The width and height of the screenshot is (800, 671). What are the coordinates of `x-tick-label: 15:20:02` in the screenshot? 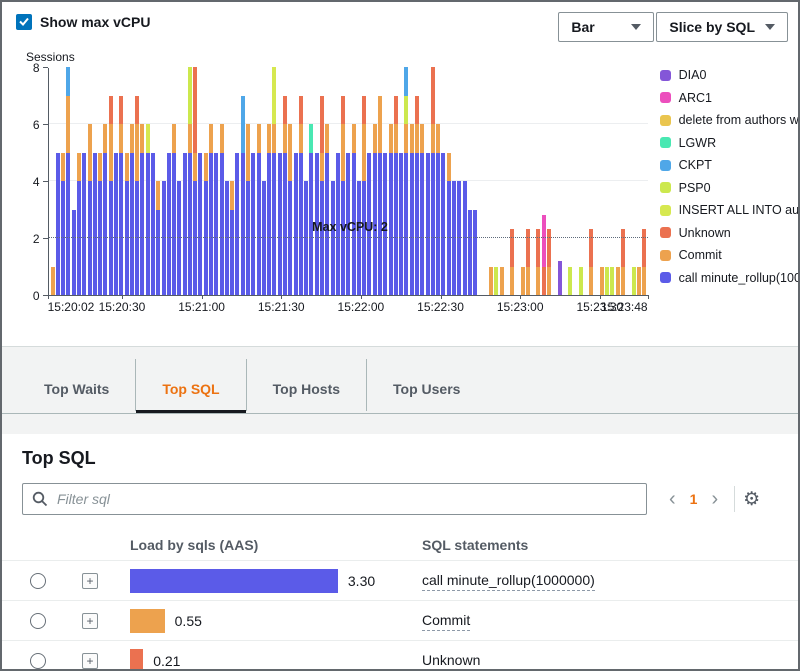 It's located at (71, 307).